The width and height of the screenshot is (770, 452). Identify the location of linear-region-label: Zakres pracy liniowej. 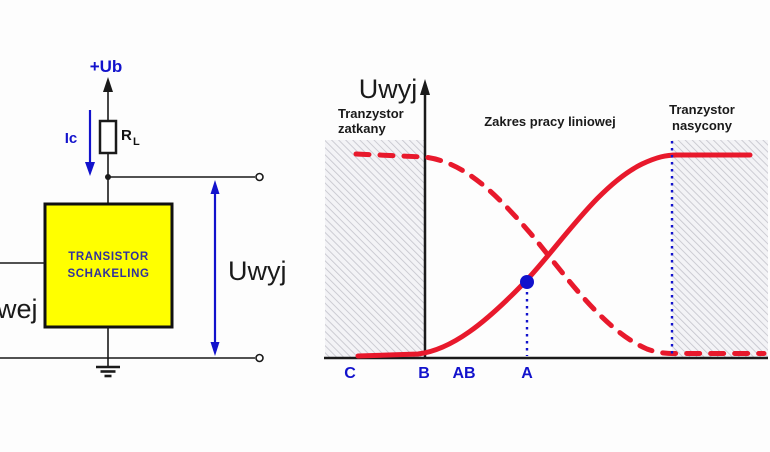
(550, 121).